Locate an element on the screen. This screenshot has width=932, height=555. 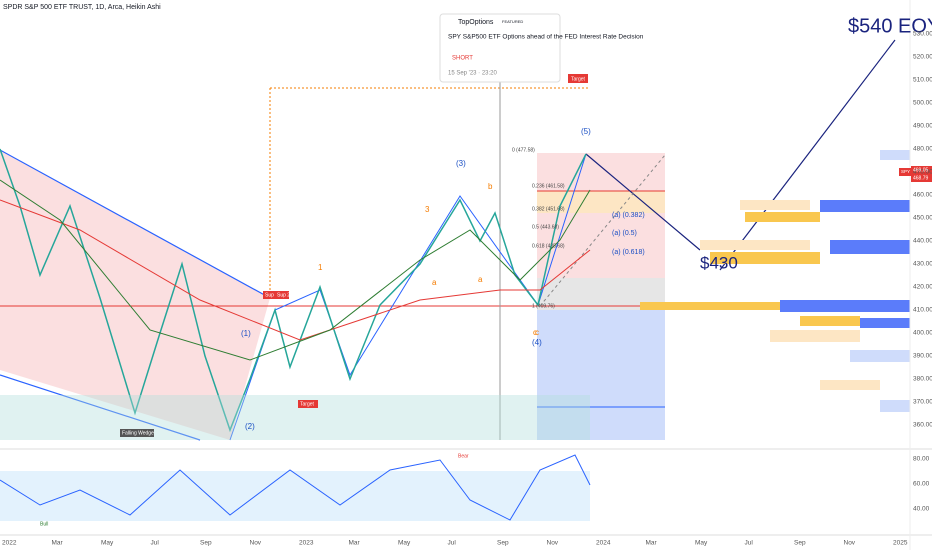
last-price: 469.05 is located at coordinates (921, 170).